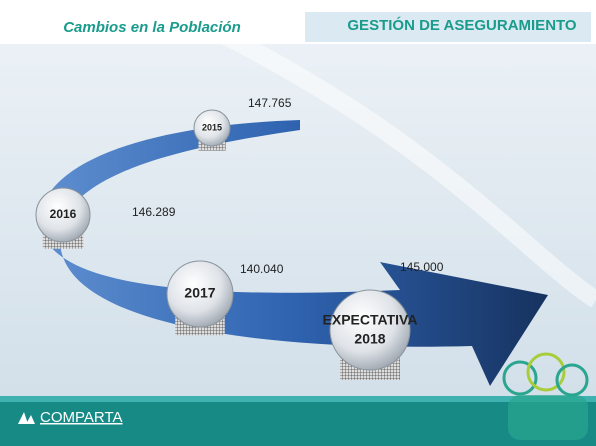 This screenshot has height=446, width=596. I want to click on node-label: 2016, so click(63, 214).